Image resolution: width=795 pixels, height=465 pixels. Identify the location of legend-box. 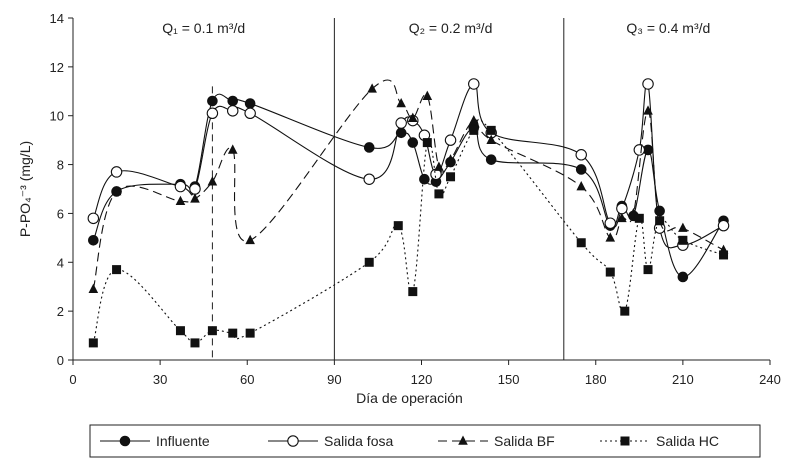
(425, 441).